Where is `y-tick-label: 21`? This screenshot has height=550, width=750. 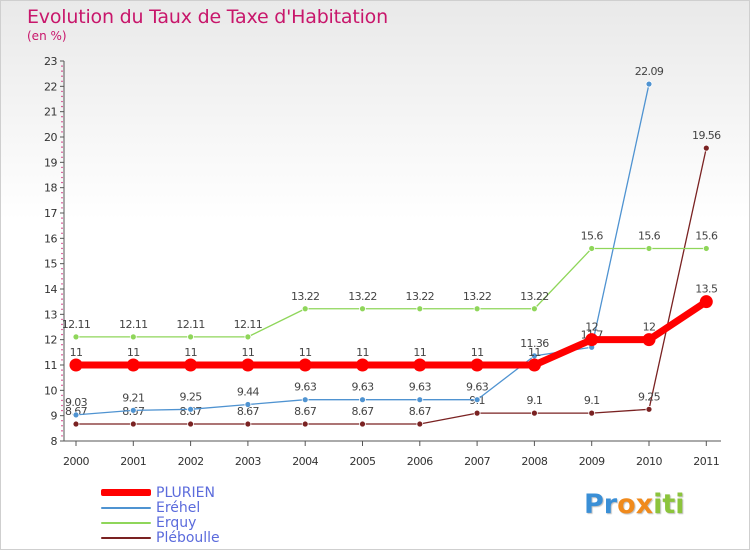
y-tick-label: 21 is located at coordinates (50, 112).